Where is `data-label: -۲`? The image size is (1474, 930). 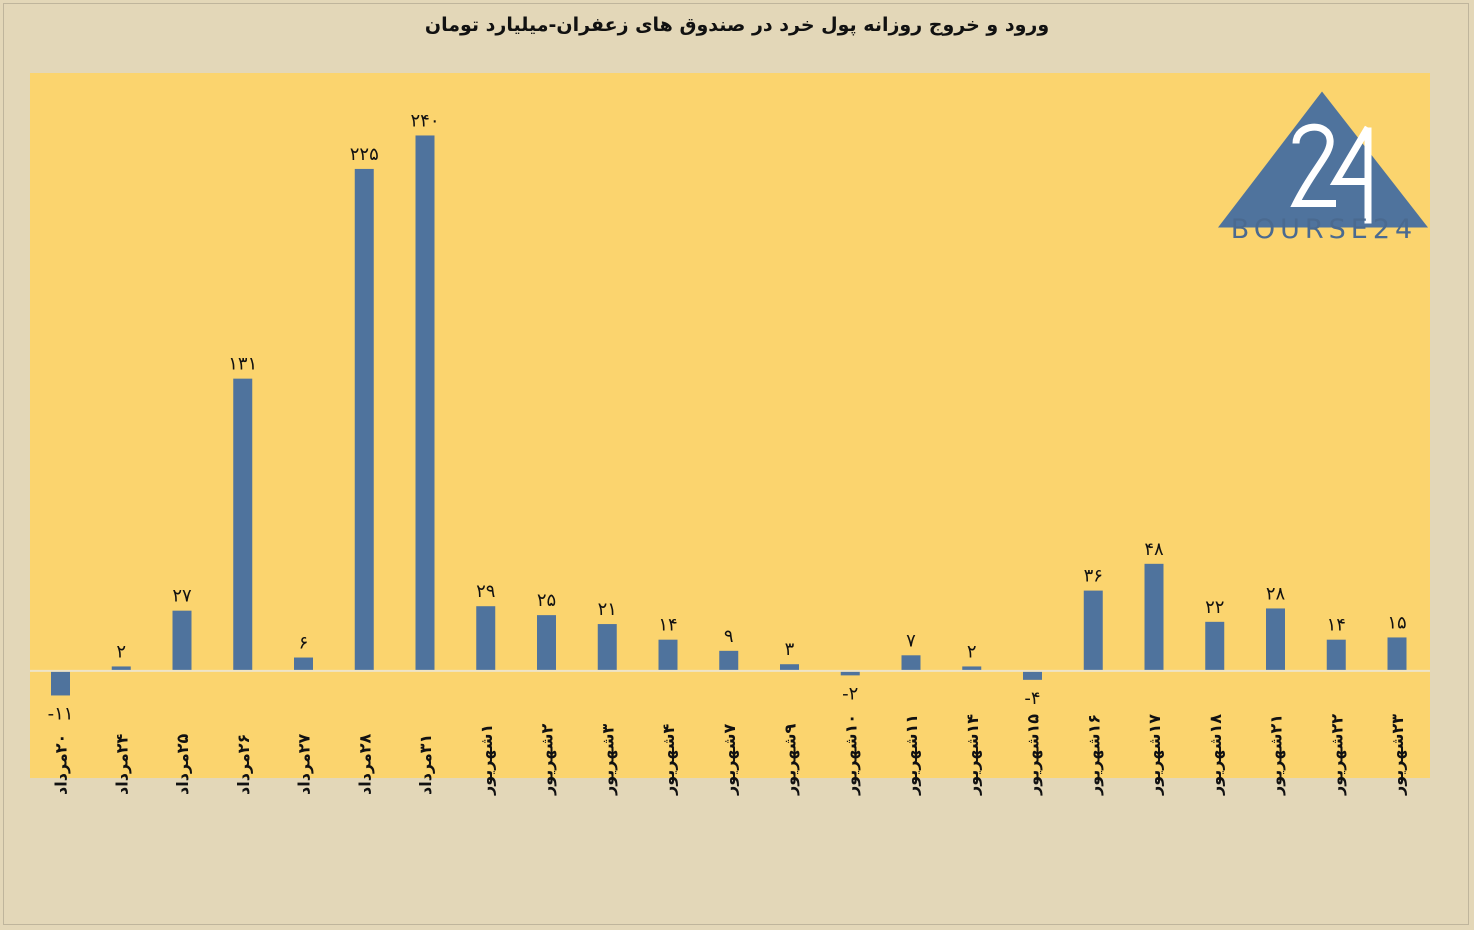 data-label: -۲ is located at coordinates (850, 693).